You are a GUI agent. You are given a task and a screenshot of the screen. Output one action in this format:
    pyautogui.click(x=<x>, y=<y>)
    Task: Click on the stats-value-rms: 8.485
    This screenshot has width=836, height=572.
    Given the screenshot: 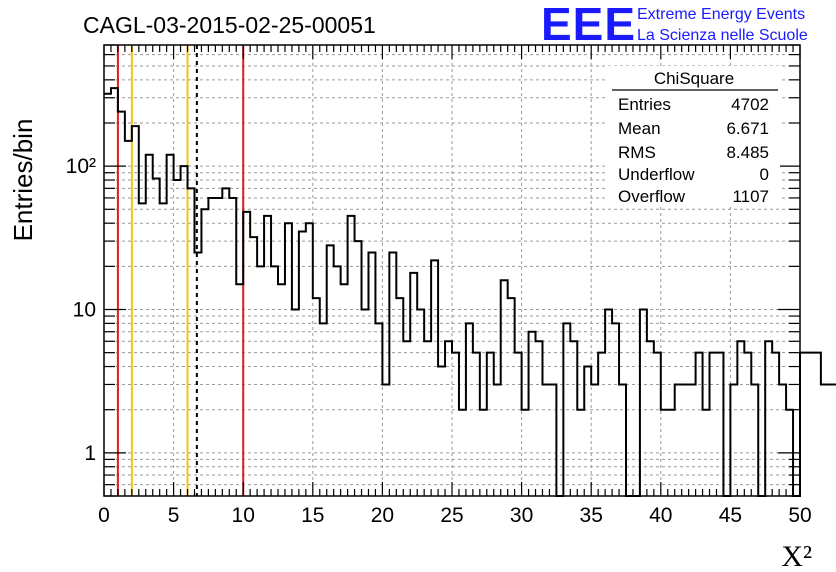 What is the action you would take?
    pyautogui.click(x=747, y=152)
    